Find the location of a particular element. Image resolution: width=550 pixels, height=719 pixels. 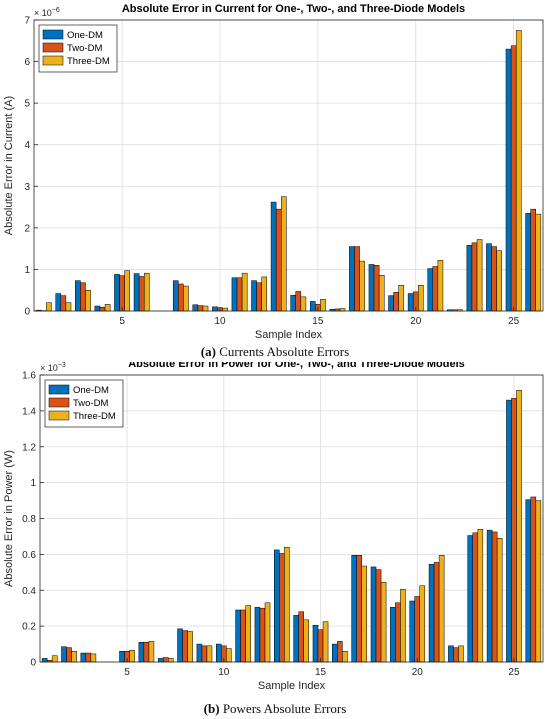

y-tick-label: 7 is located at coordinates (27, 21).